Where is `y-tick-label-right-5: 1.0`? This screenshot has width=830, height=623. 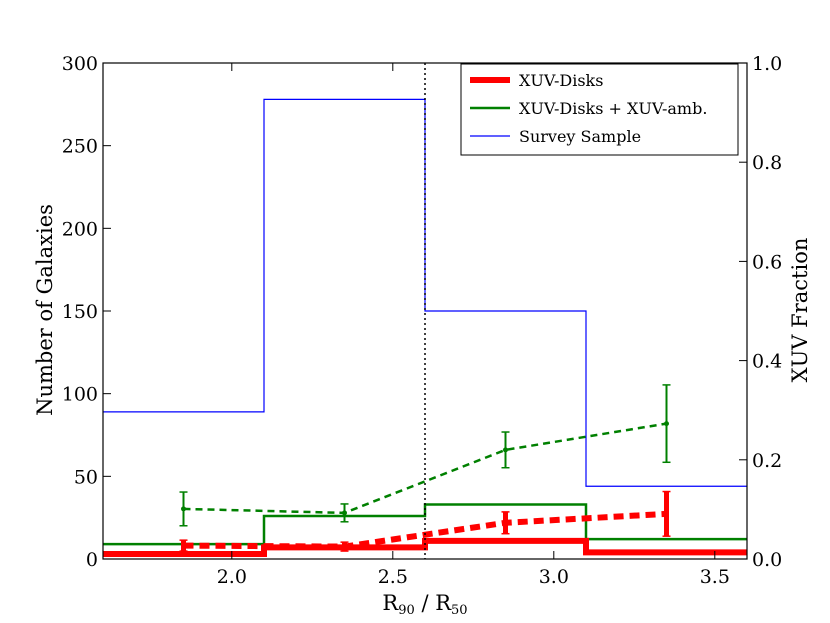
y-tick-label-right-5: 1.0 is located at coordinates (767, 64).